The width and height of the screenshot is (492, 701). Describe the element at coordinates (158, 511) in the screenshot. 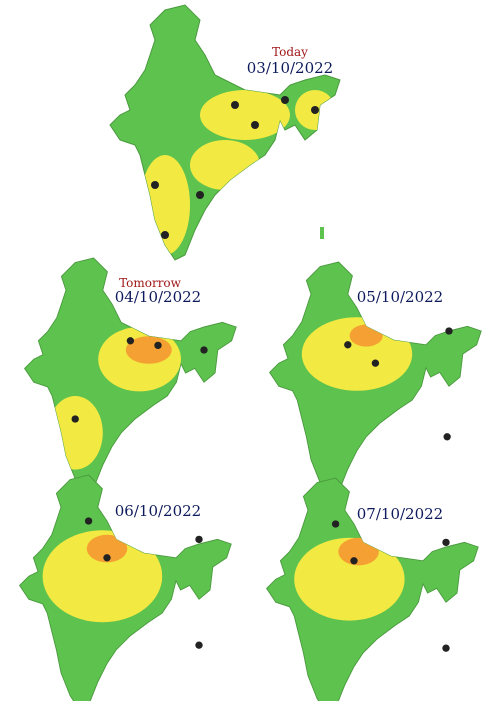

I see `date: 06/10/2022` at that location.